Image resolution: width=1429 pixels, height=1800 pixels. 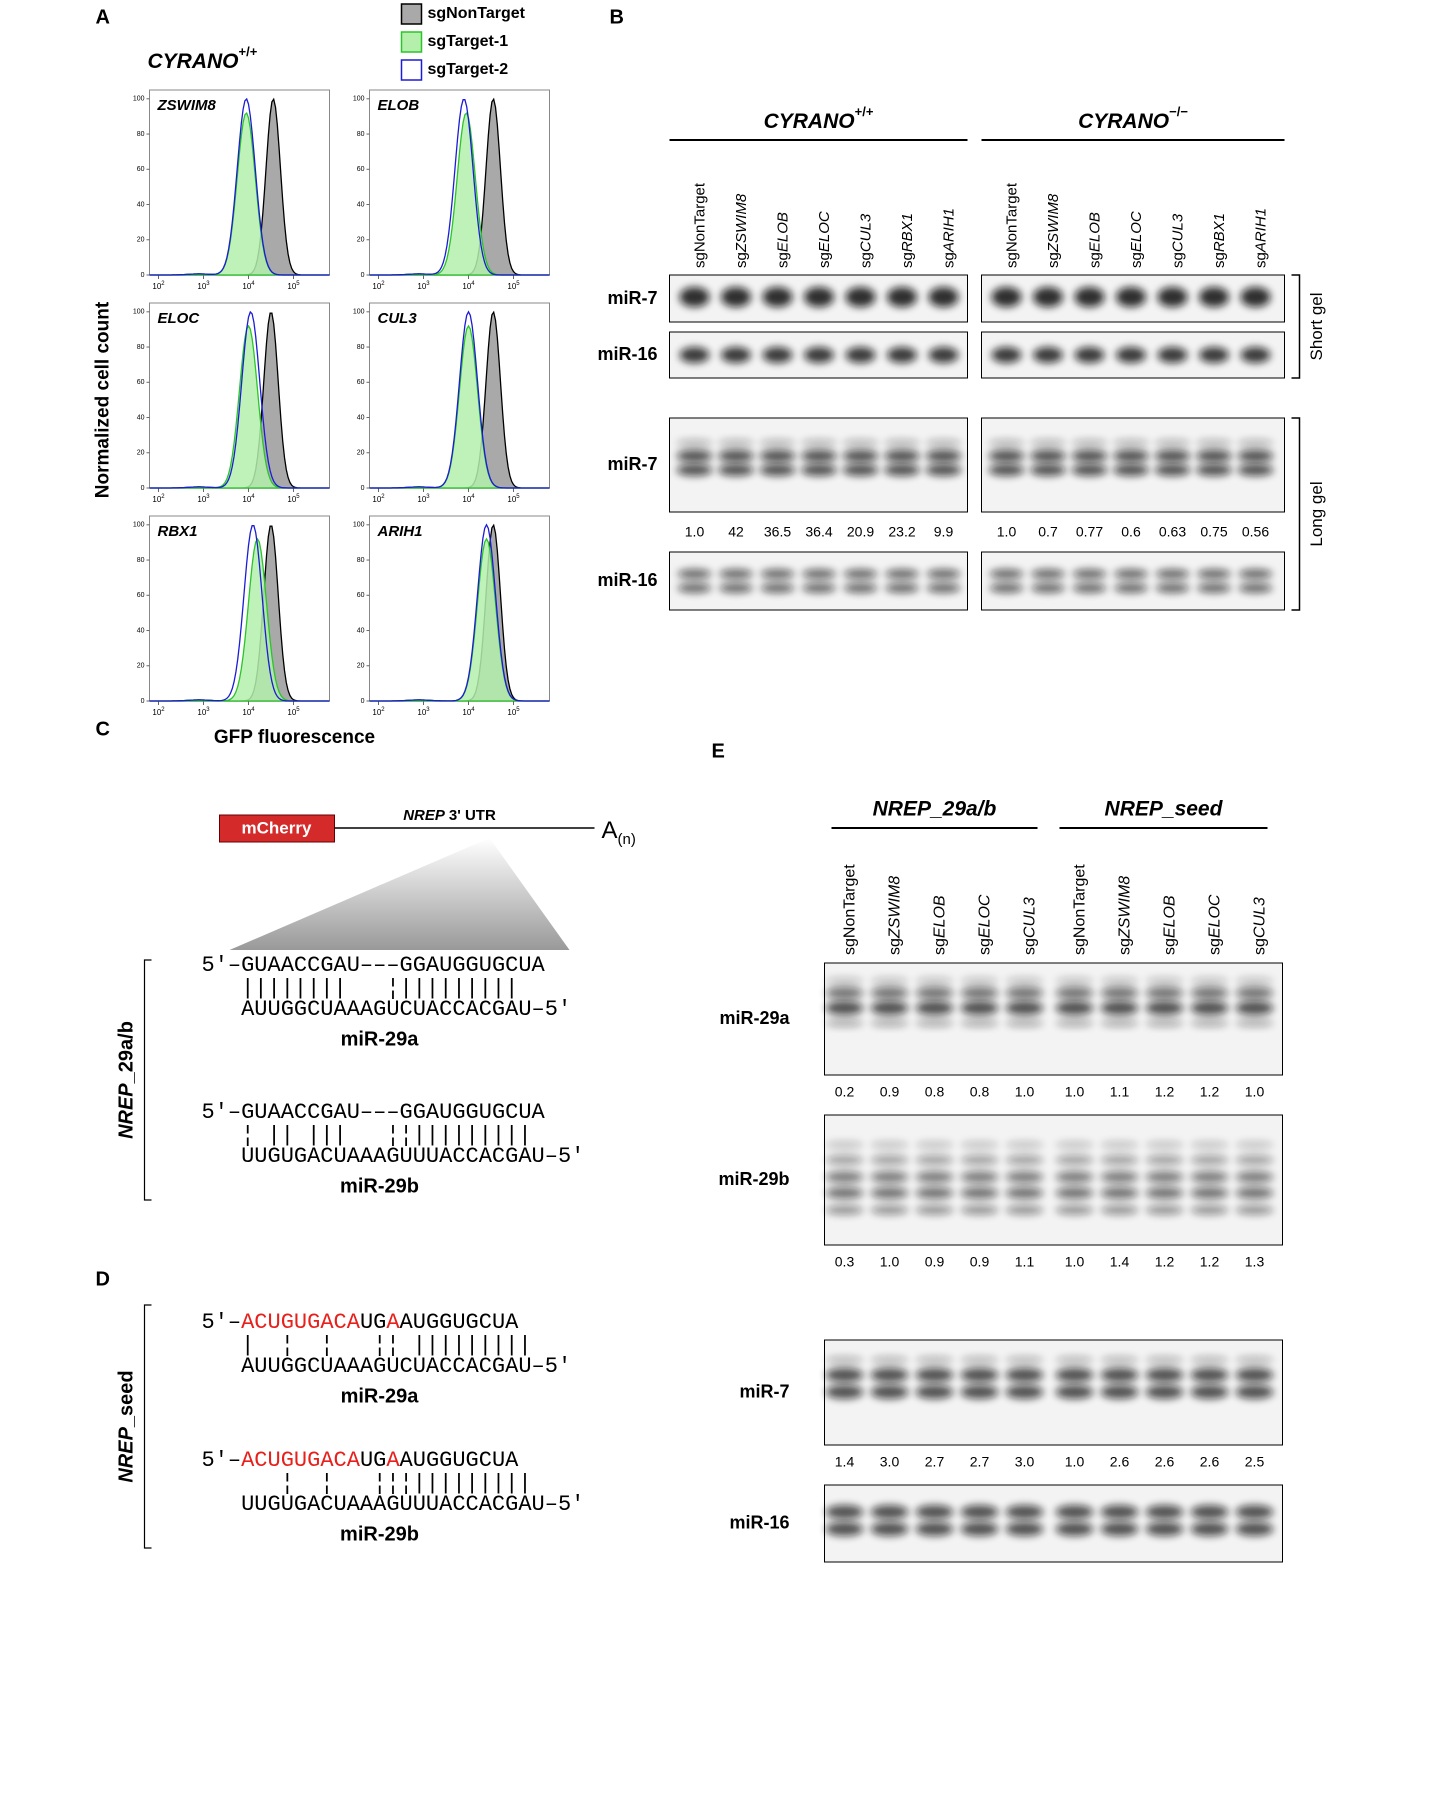 I want to click on x-tick-label: 10⁴, so click(x=248, y=286).